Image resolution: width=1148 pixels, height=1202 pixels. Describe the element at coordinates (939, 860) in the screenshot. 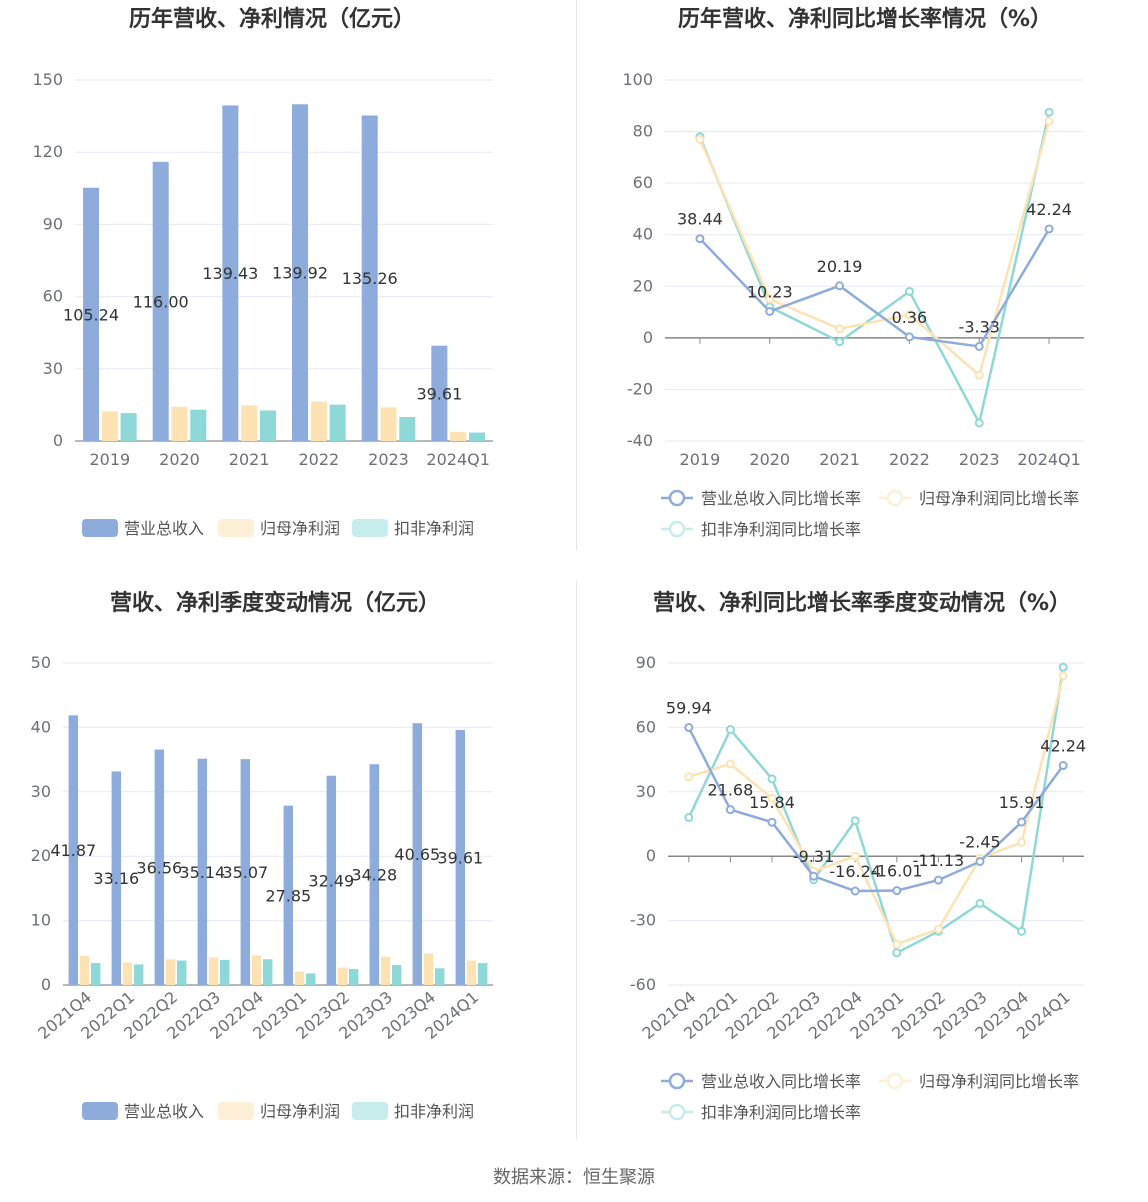

I see `data-label: -11.13` at that location.